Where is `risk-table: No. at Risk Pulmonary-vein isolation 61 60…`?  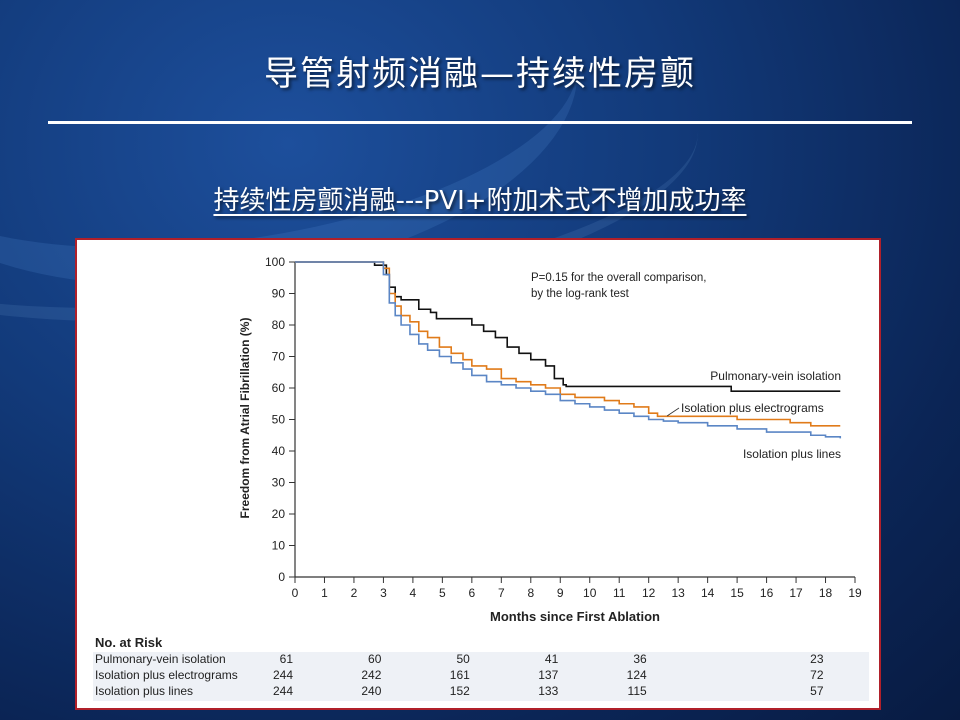
risk-table: No. at Risk Pulmonary-vein isolation 61 60… is located at coordinates (481, 668).